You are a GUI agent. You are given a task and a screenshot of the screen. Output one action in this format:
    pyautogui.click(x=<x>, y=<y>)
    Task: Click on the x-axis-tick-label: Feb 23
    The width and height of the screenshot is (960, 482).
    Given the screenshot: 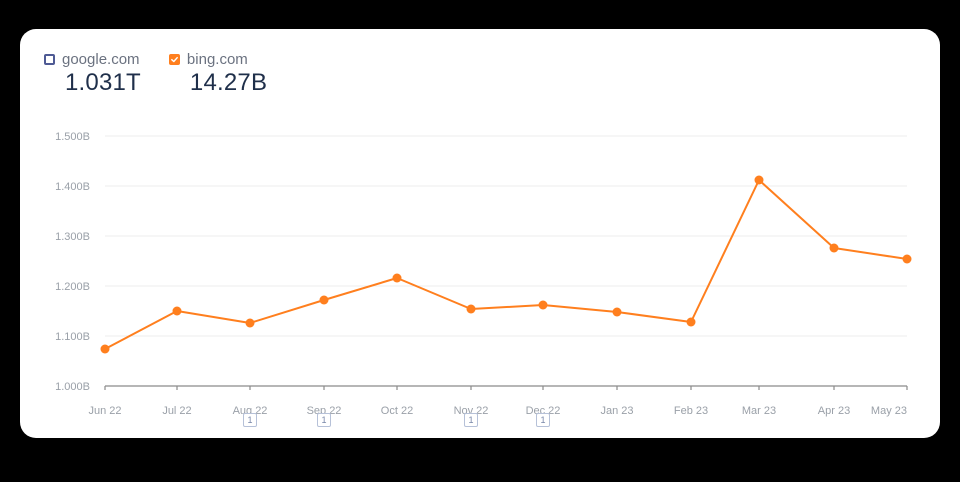 What is the action you would take?
    pyautogui.click(x=691, y=411)
    